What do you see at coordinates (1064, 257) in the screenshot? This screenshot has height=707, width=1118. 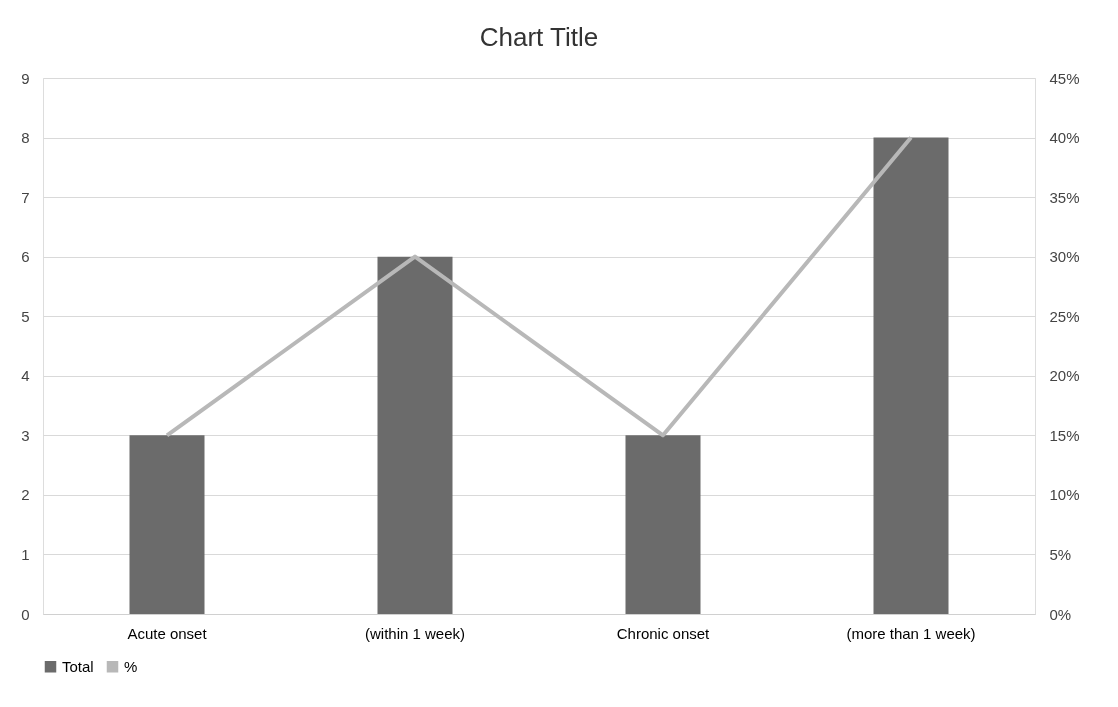 I see `y2-tick-label: 30%` at bounding box center [1064, 257].